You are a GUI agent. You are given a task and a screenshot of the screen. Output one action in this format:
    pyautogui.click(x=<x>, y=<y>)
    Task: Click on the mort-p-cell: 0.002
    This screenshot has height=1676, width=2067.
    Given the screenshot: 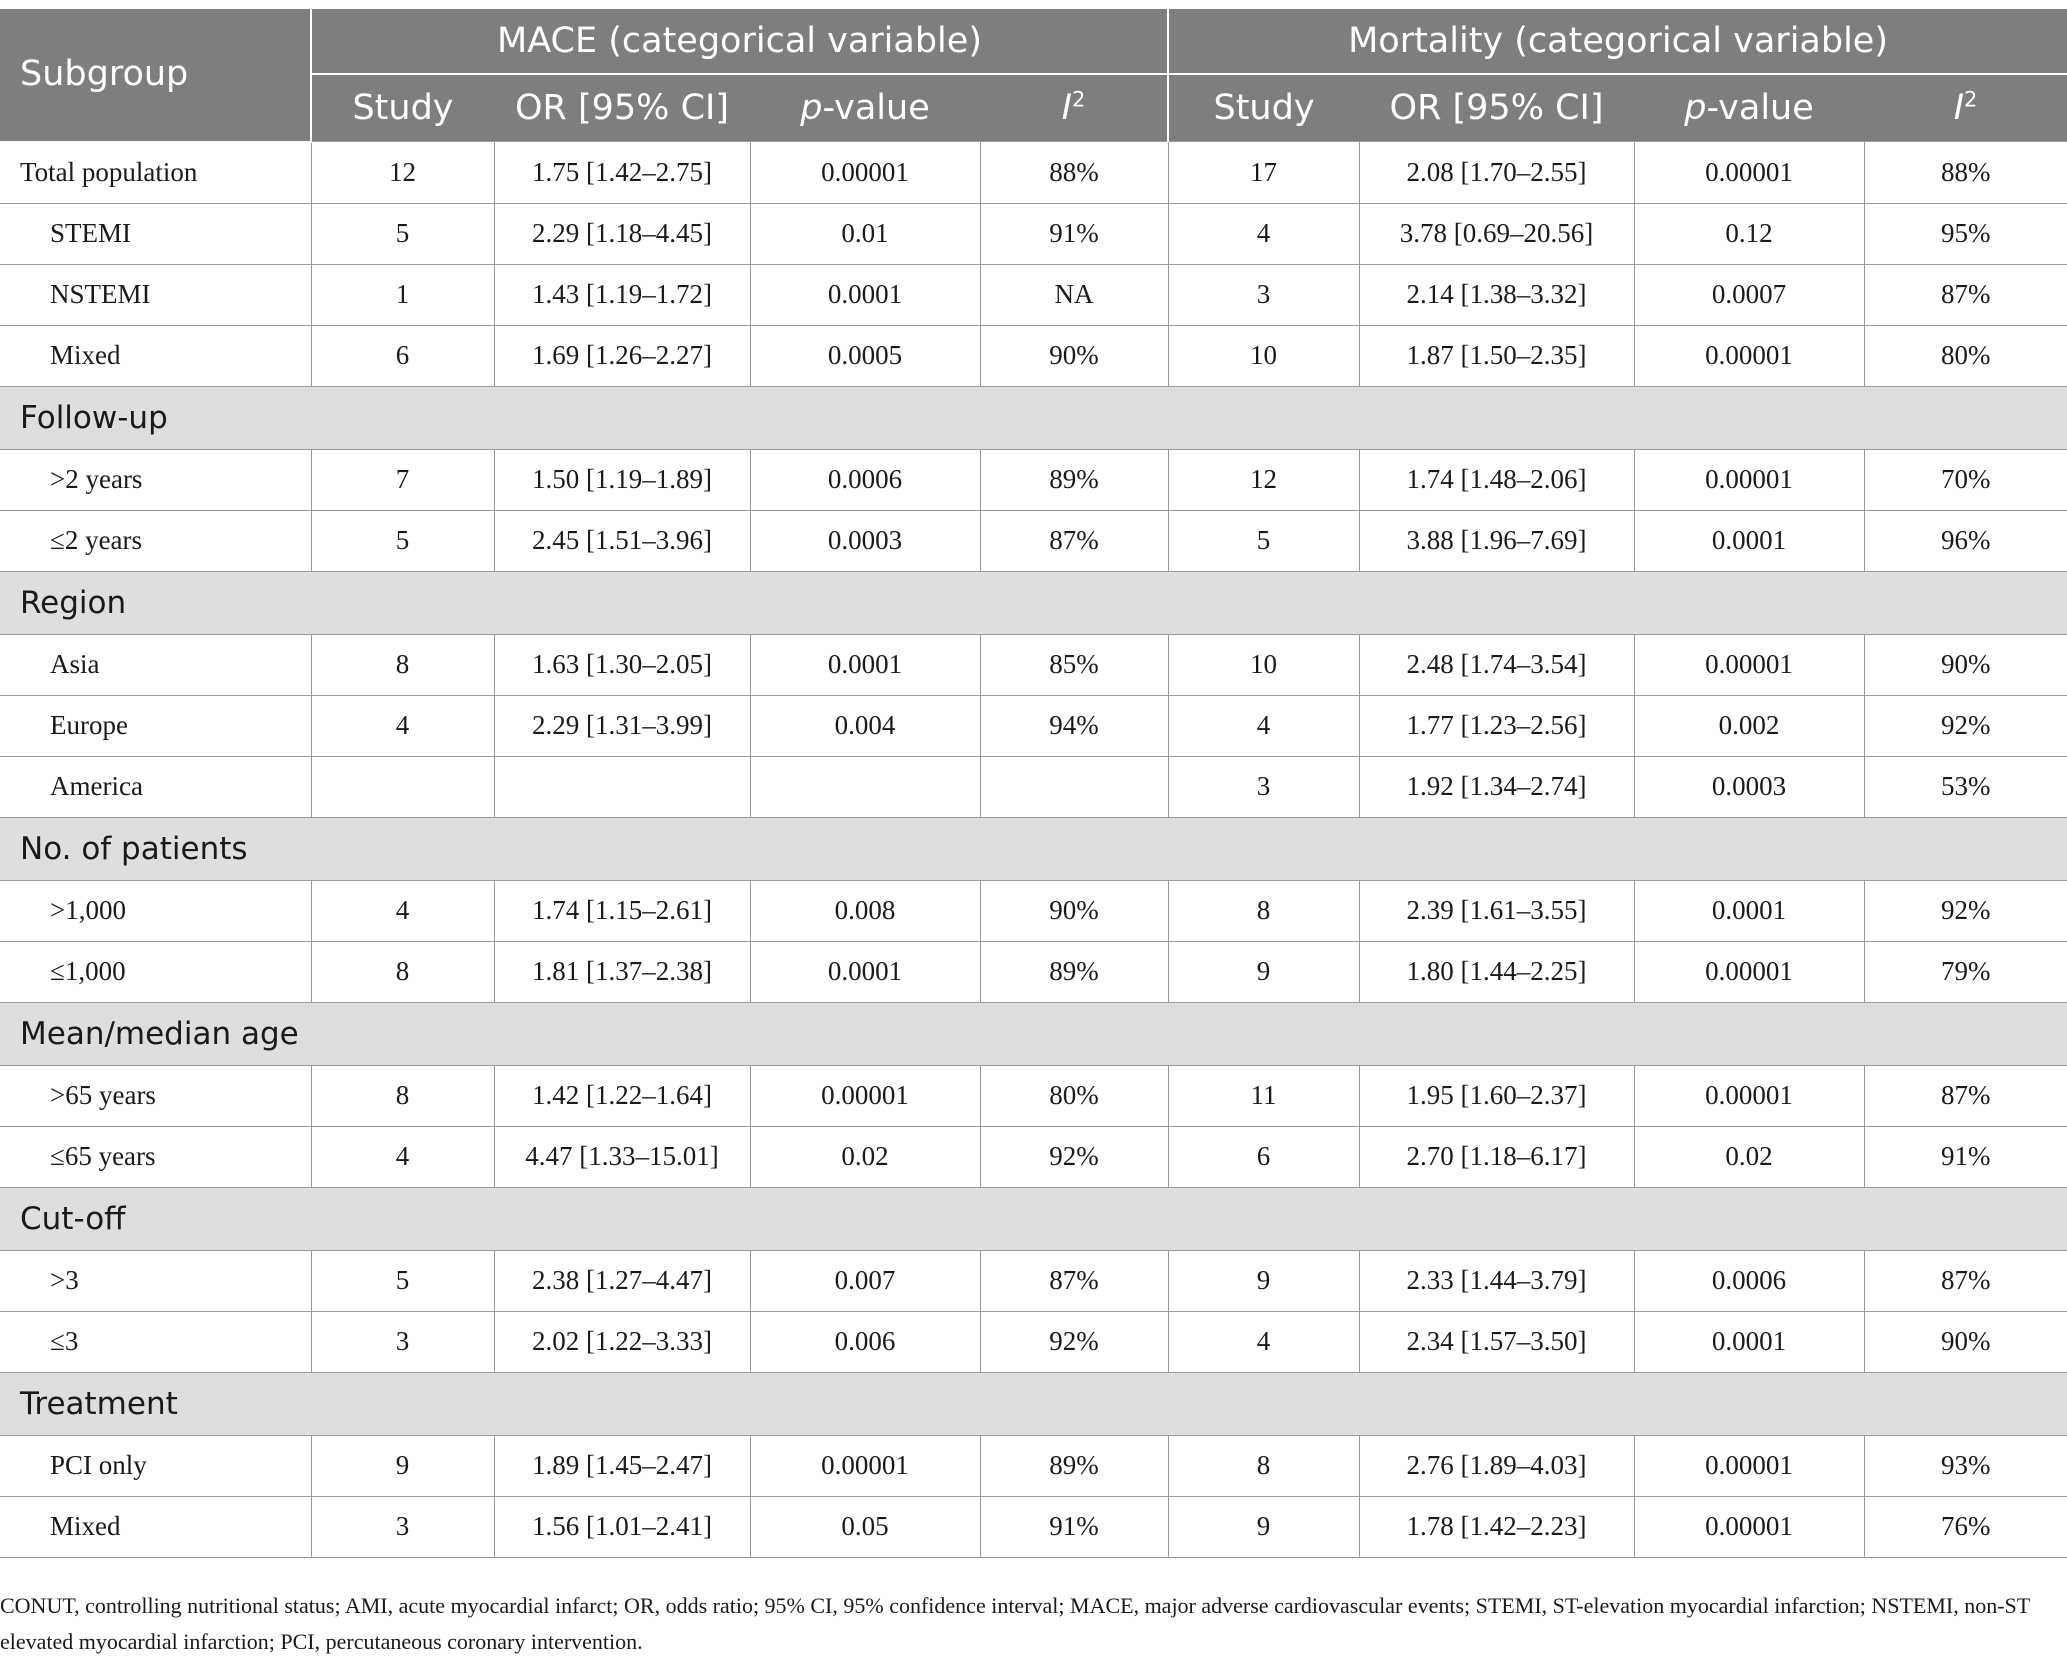 What is the action you would take?
    pyautogui.click(x=1749, y=725)
    